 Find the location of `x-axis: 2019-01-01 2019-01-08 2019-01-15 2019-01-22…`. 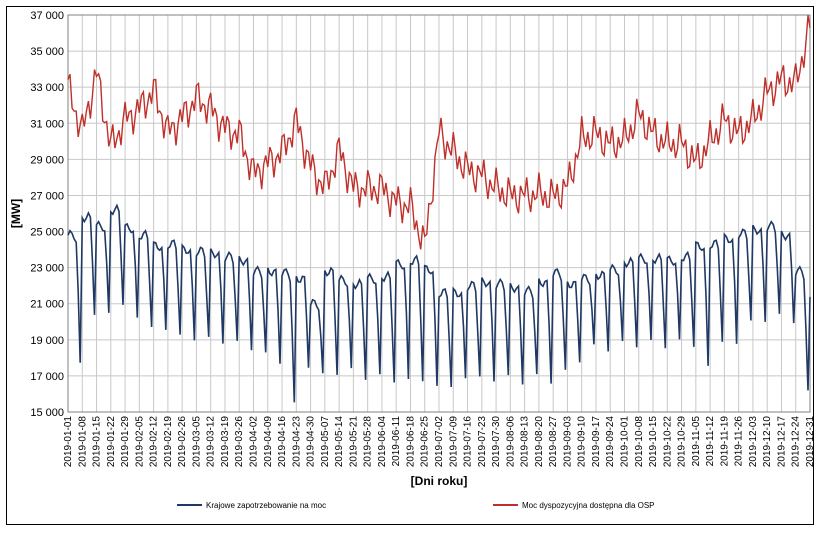

x-axis: 2019-01-01 2019-01-08 2019-01-15 2019-01-22… is located at coordinates (439, 442).